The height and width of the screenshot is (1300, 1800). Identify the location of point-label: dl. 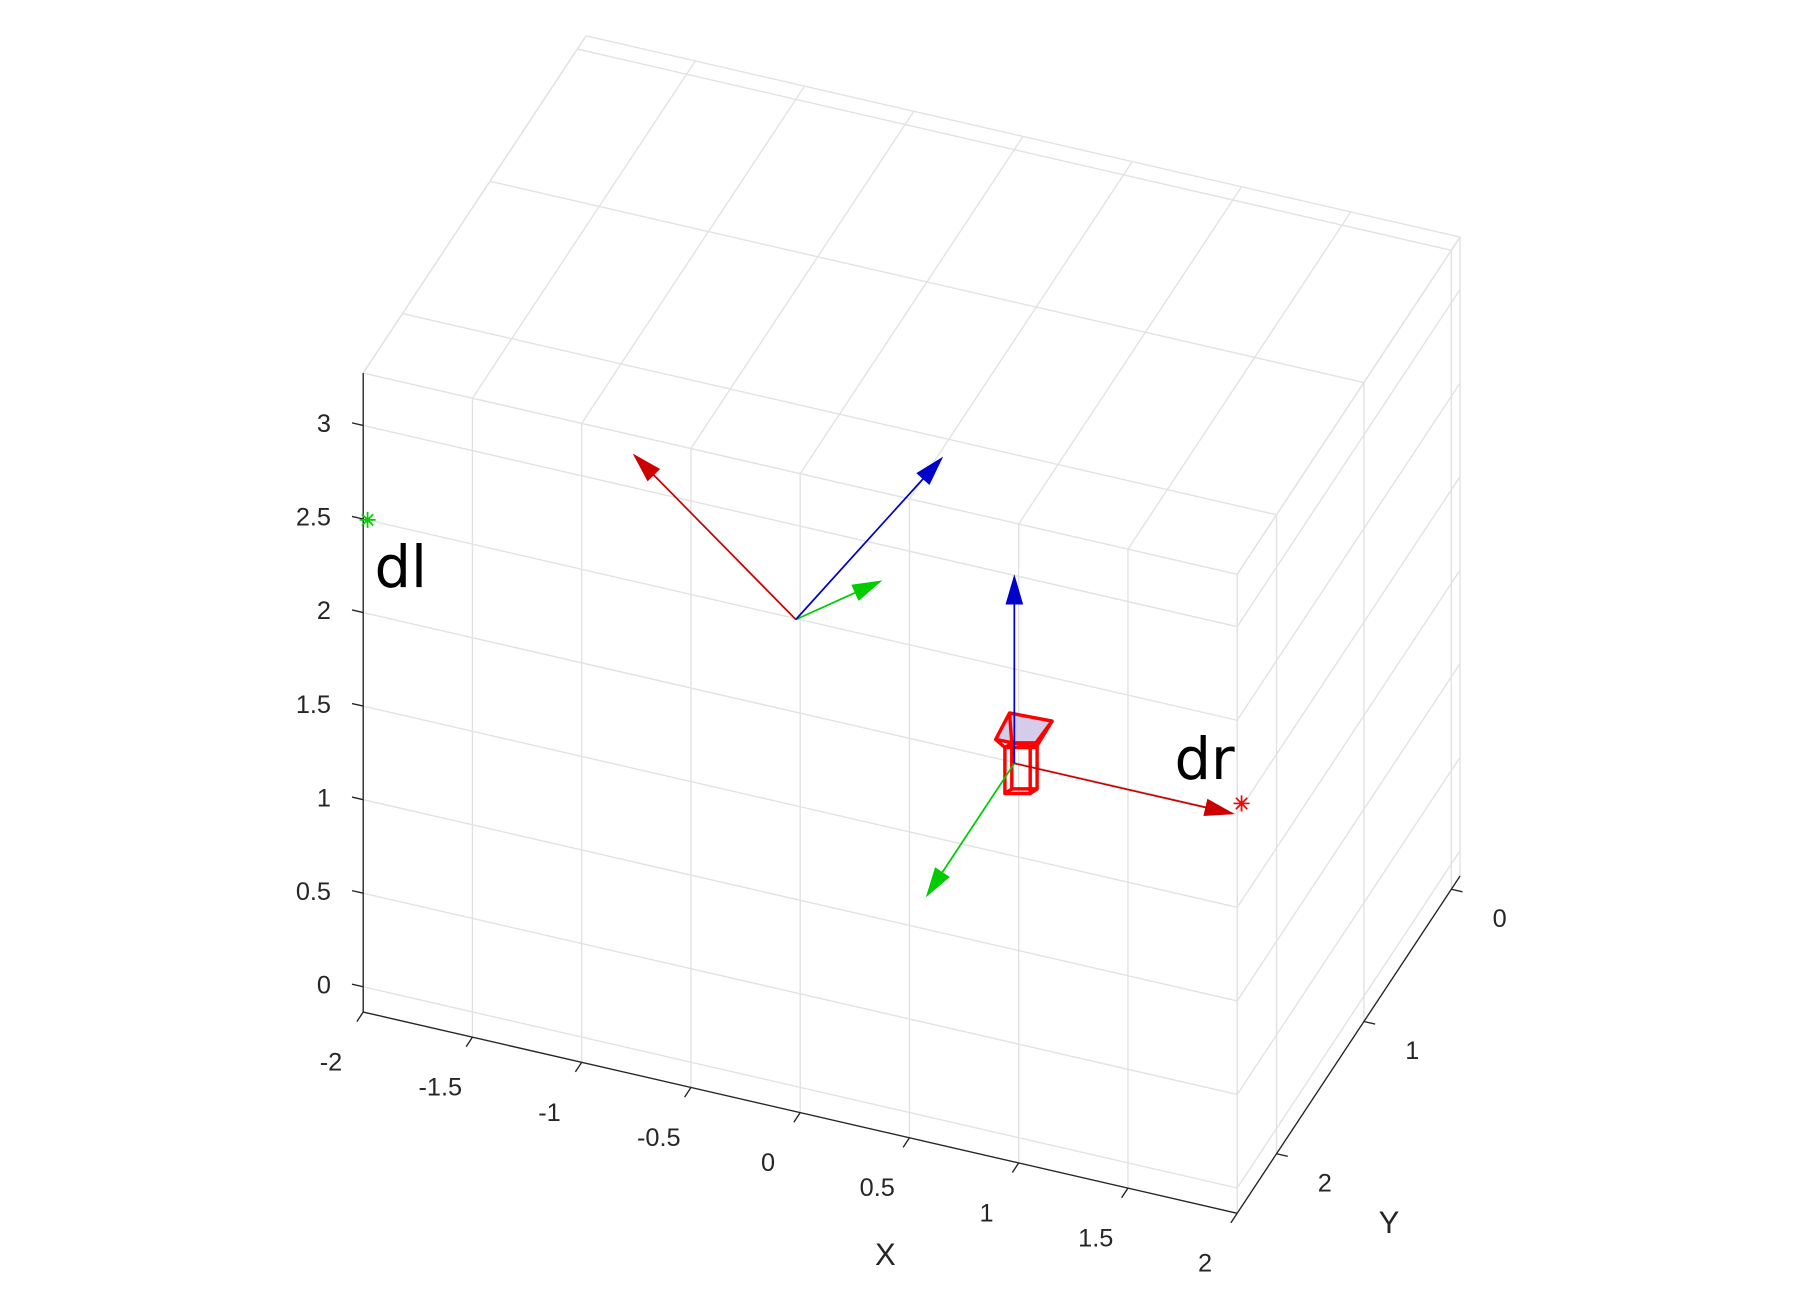
(400, 567).